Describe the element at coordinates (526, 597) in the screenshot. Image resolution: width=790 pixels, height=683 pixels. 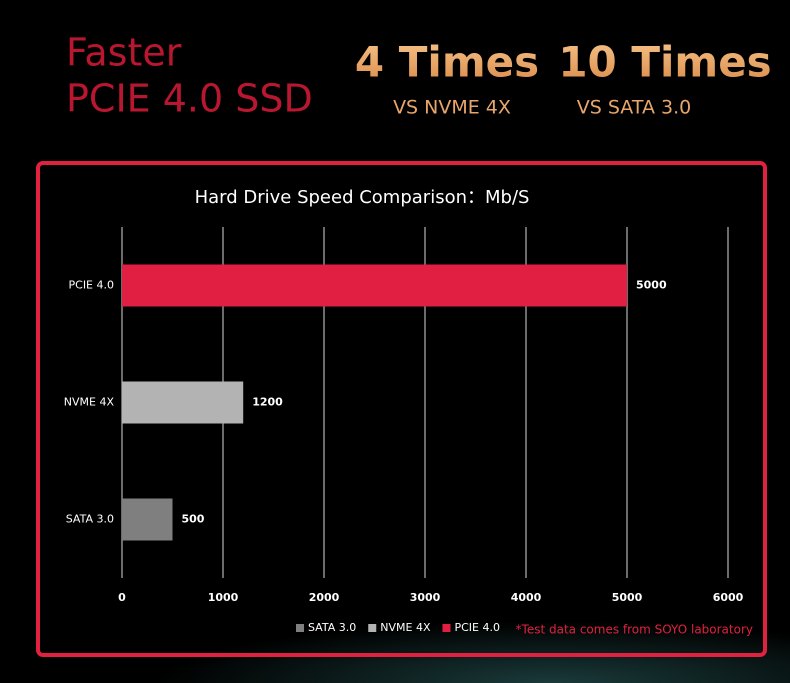
I see `x-tick-label: 4000` at that location.